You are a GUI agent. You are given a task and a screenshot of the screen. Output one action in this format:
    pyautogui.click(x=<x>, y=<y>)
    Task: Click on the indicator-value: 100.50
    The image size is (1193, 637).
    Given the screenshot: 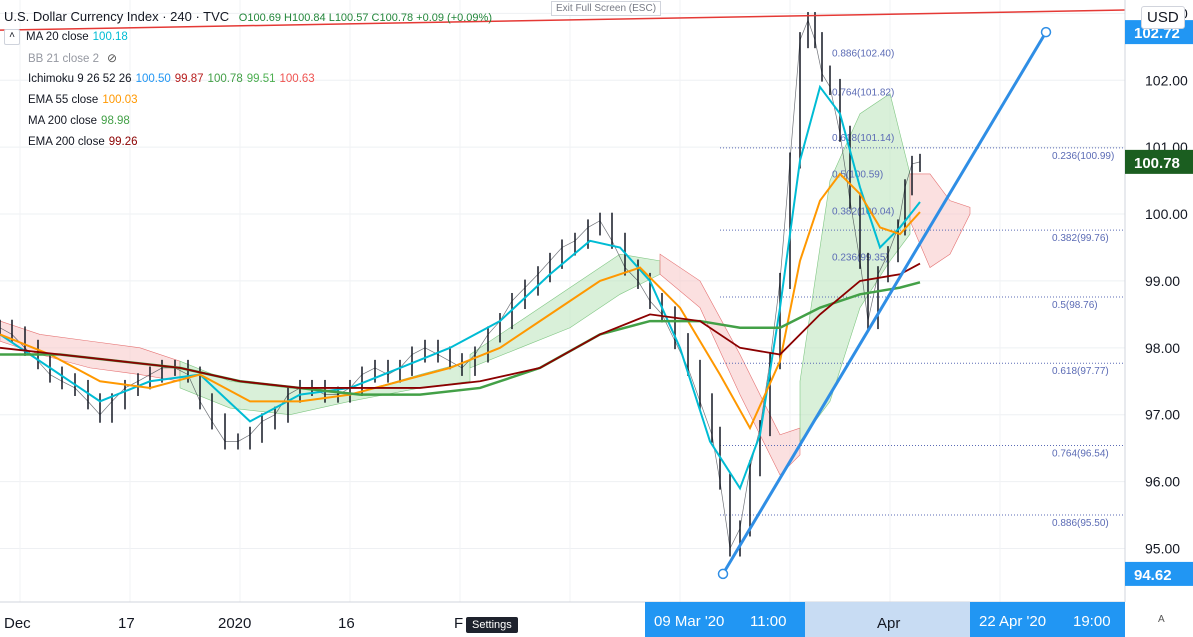 What is the action you would take?
    pyautogui.click(x=153, y=79)
    